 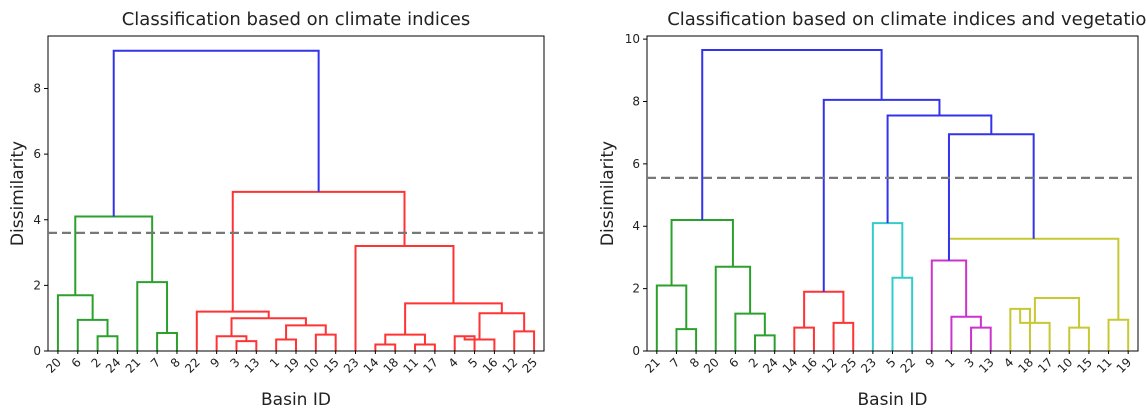 What do you see at coordinates (632, 39) in the screenshot?
I see `y-tick-label: 10` at bounding box center [632, 39].